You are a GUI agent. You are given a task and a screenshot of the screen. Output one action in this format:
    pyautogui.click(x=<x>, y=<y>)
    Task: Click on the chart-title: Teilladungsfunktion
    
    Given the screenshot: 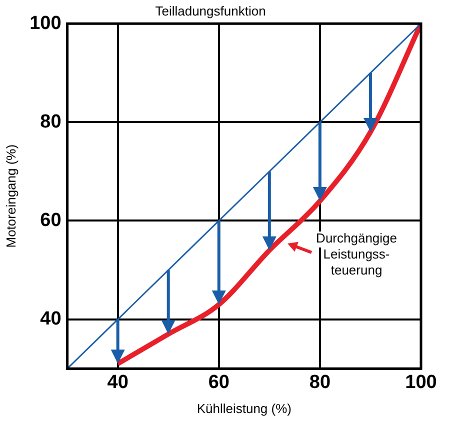 What is the action you would take?
    pyautogui.click(x=210, y=10)
    